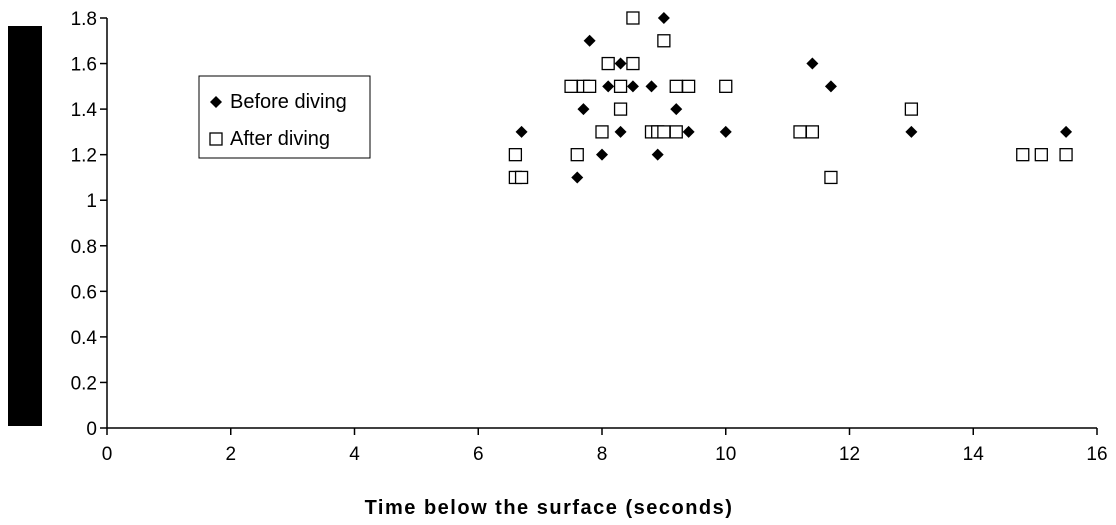 The height and width of the screenshot is (525, 1116). What do you see at coordinates (84, 292) in the screenshot?
I see `y-tick-label: 0.6` at bounding box center [84, 292].